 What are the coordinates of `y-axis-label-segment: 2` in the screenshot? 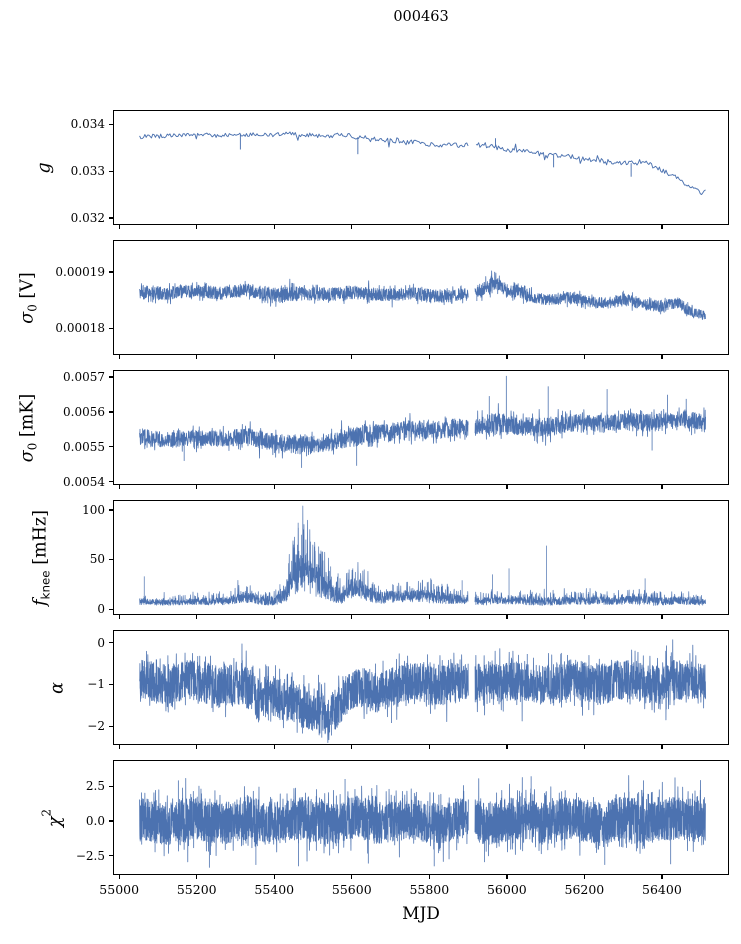 It's located at (46, 812).